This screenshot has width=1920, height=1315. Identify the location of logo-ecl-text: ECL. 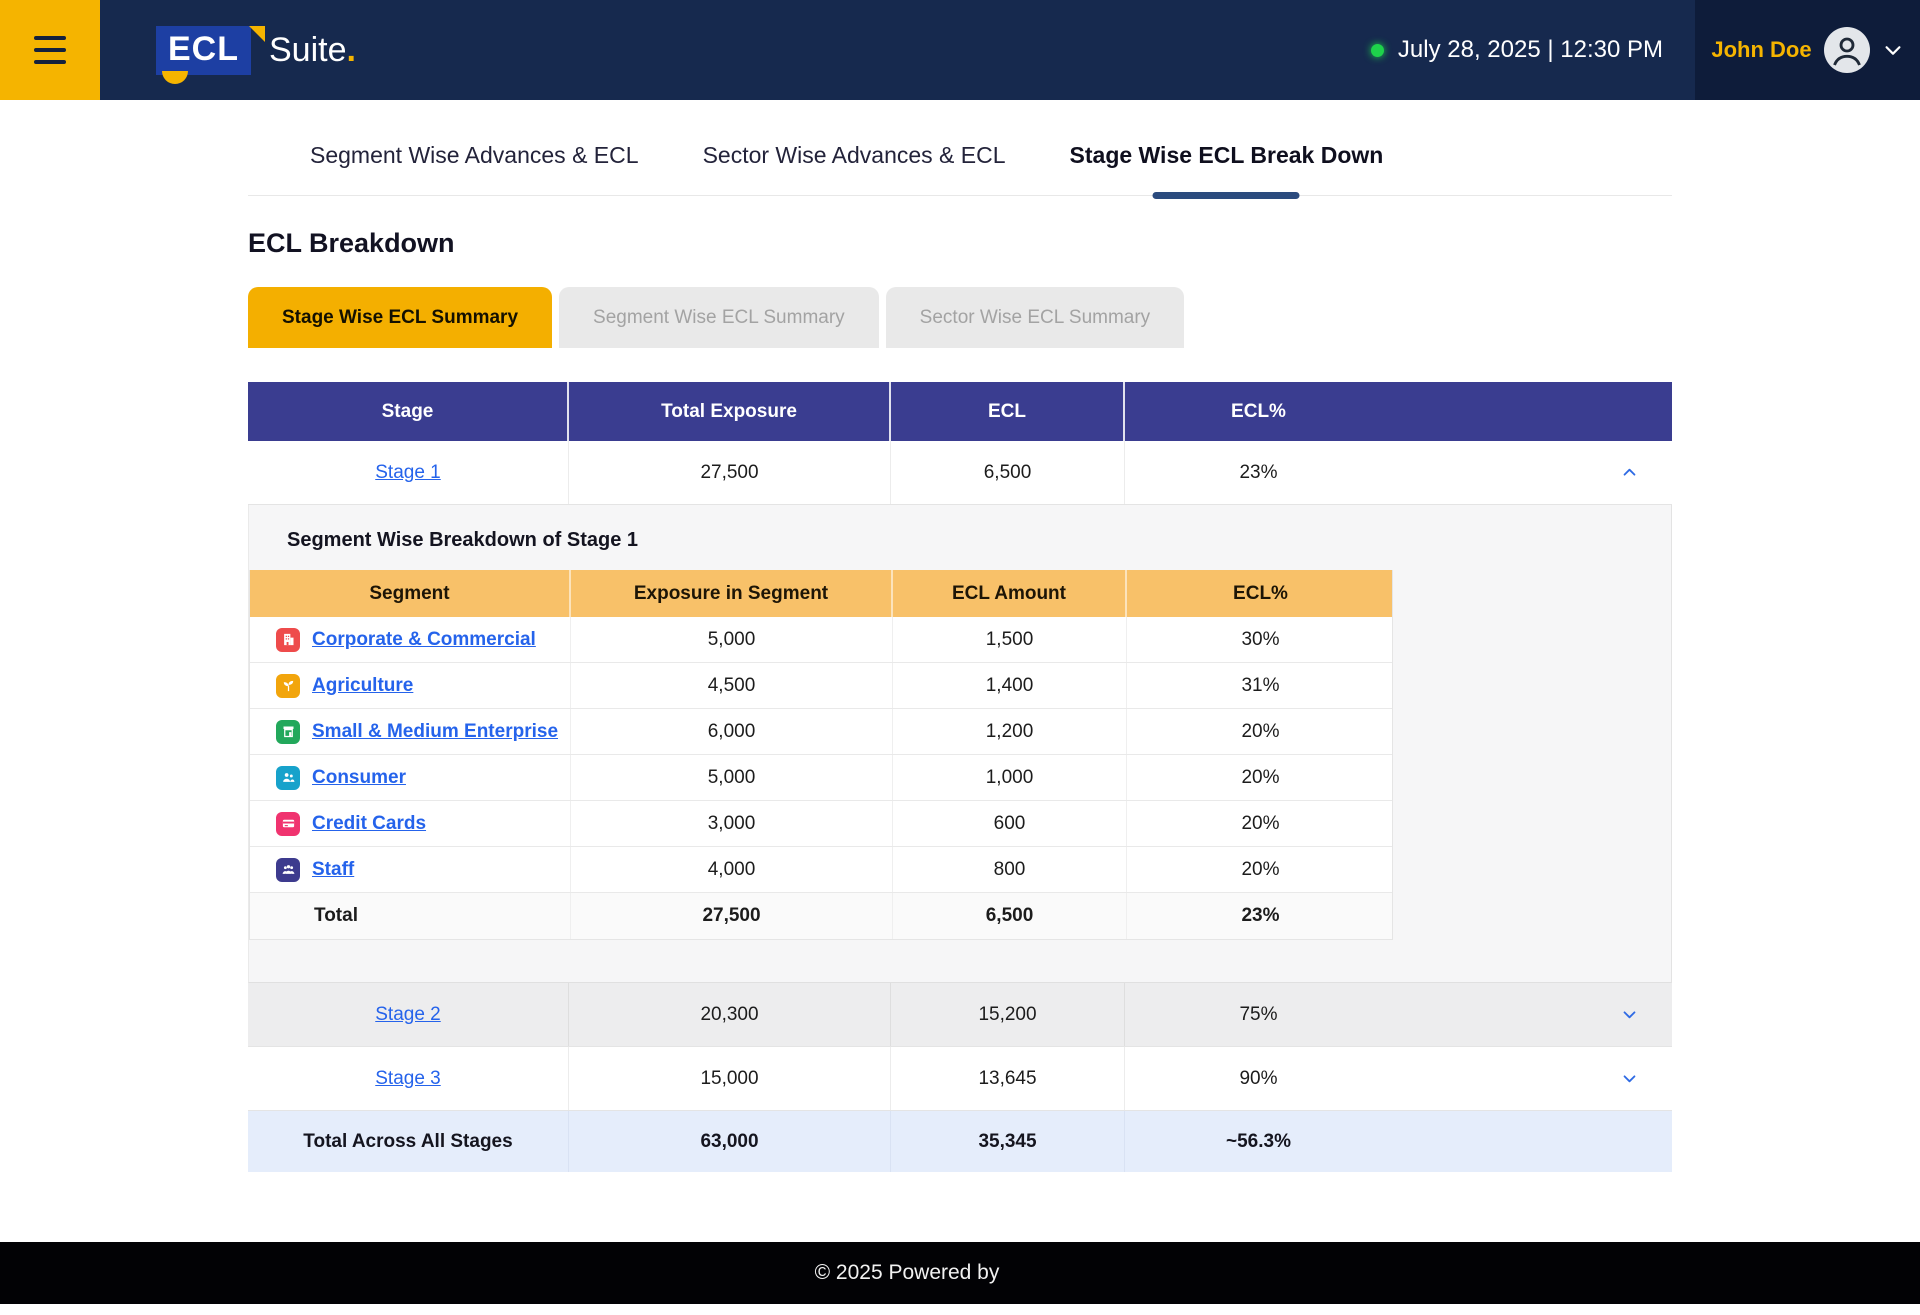
(203, 48).